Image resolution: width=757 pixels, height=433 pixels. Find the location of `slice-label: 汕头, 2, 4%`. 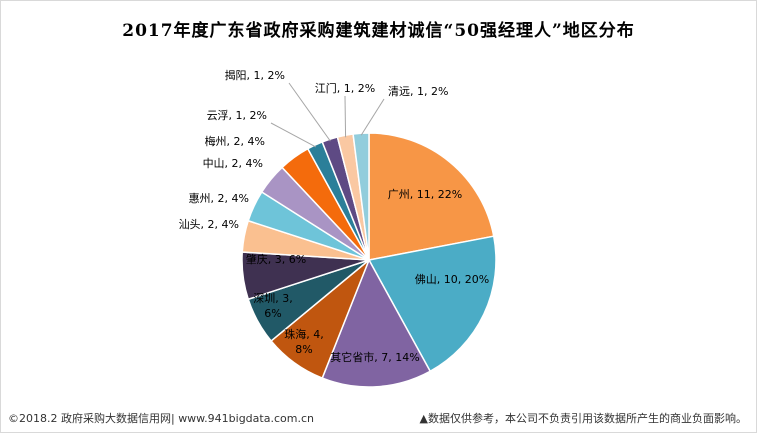

slice-label: 汕头, 2, 4% is located at coordinates (209, 224).